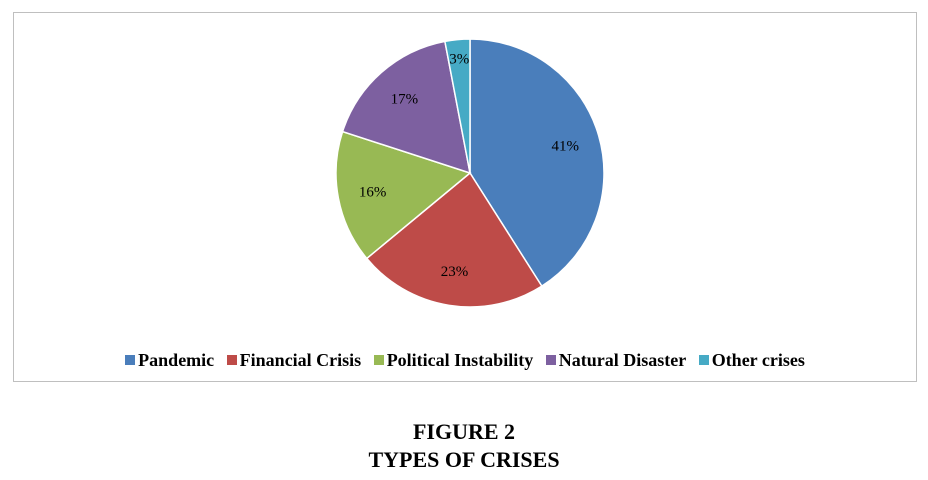  I want to click on data-label-other-crises: 3%, so click(459, 59).